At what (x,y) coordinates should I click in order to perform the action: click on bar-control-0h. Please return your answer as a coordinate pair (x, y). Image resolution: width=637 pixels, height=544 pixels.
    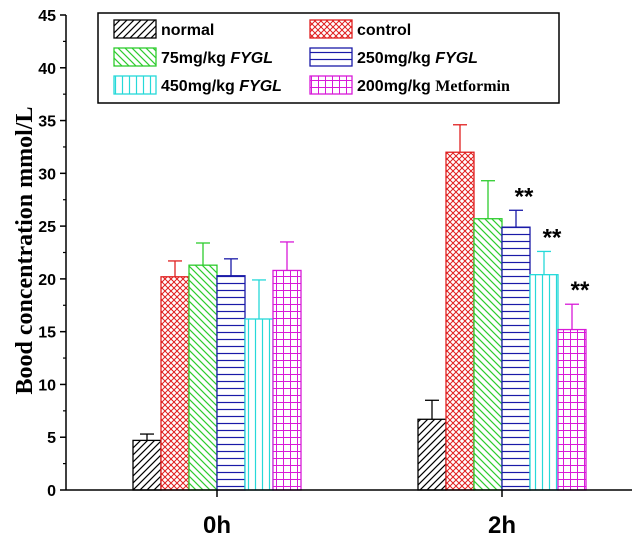
    Looking at the image, I should click on (175, 383).